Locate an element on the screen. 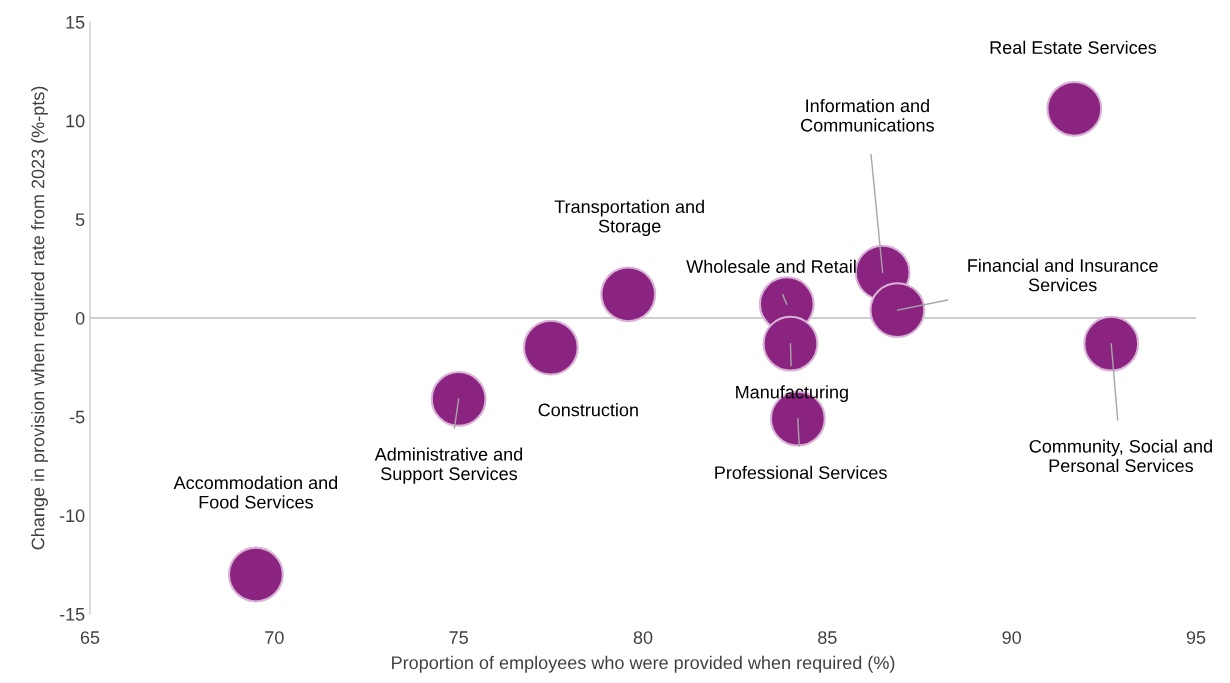 The image size is (1230, 683). x-tick-label: 85 is located at coordinates (827, 637).